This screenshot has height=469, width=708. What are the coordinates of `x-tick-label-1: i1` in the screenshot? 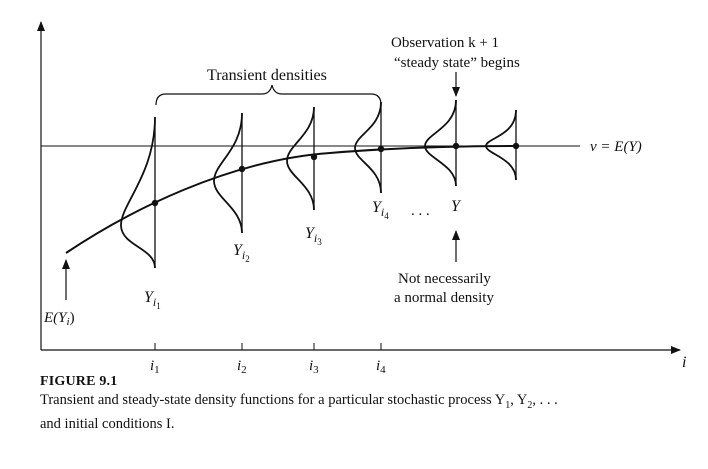 It's located at (155, 367).